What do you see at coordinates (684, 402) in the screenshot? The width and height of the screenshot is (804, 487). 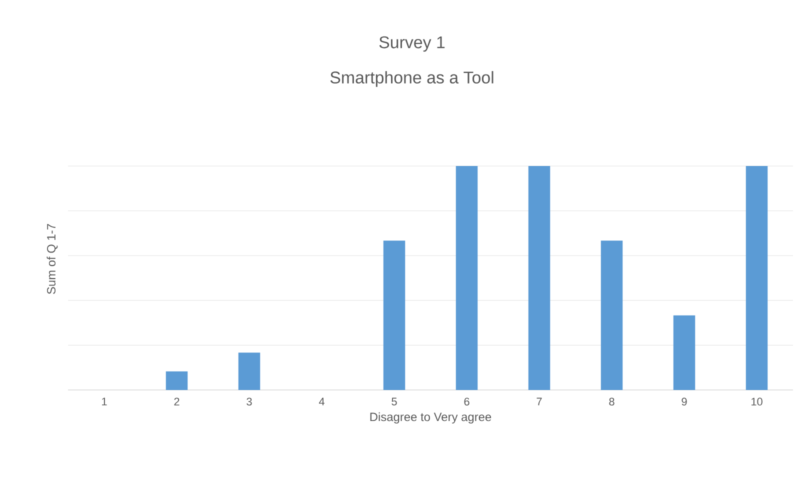 I see `x-tick-label: 9` at bounding box center [684, 402].